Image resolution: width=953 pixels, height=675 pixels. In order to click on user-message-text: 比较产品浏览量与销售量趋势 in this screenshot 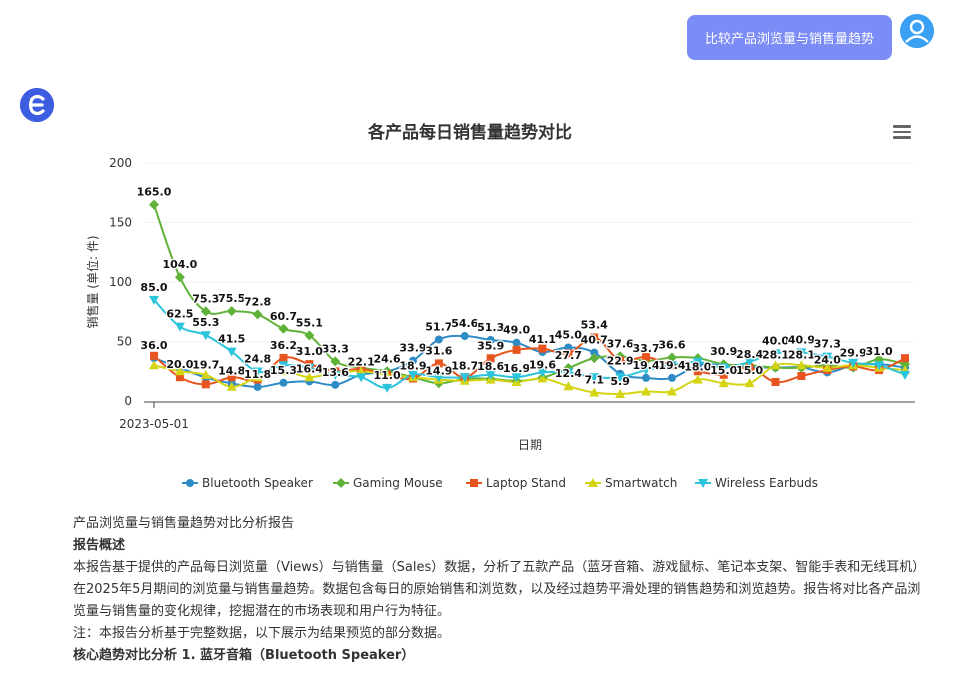, I will do `click(789, 39)`.